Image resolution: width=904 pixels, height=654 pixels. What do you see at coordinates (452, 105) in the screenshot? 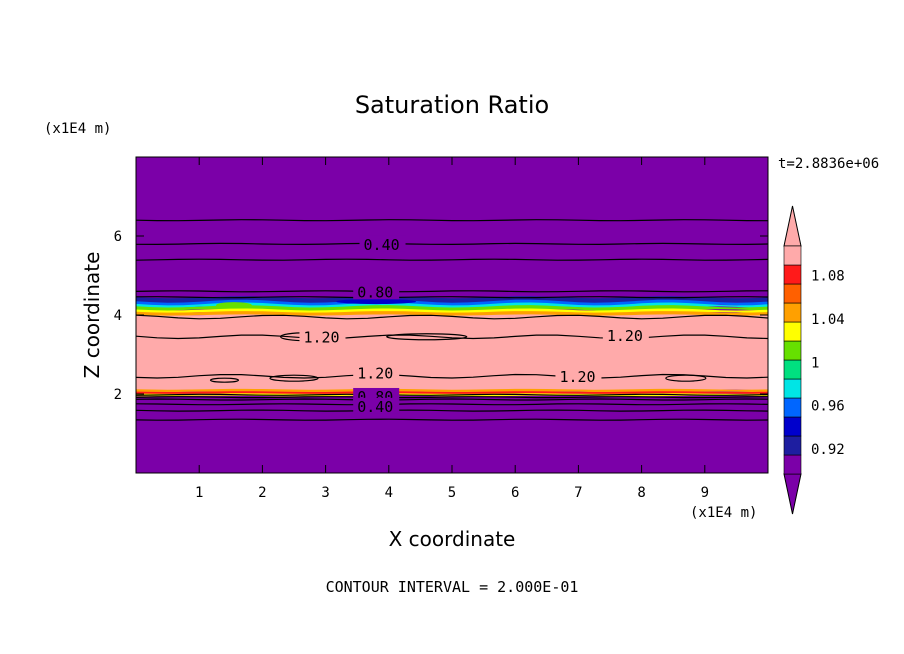
I see `chart-title: Saturation Ratio` at bounding box center [452, 105].